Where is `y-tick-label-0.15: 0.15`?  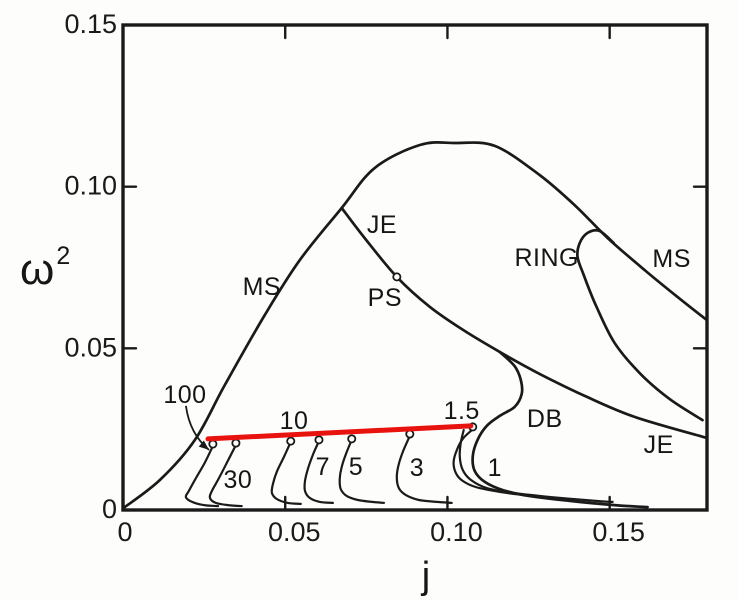
y-tick-label-0.15: 0.15 is located at coordinates (90, 24).